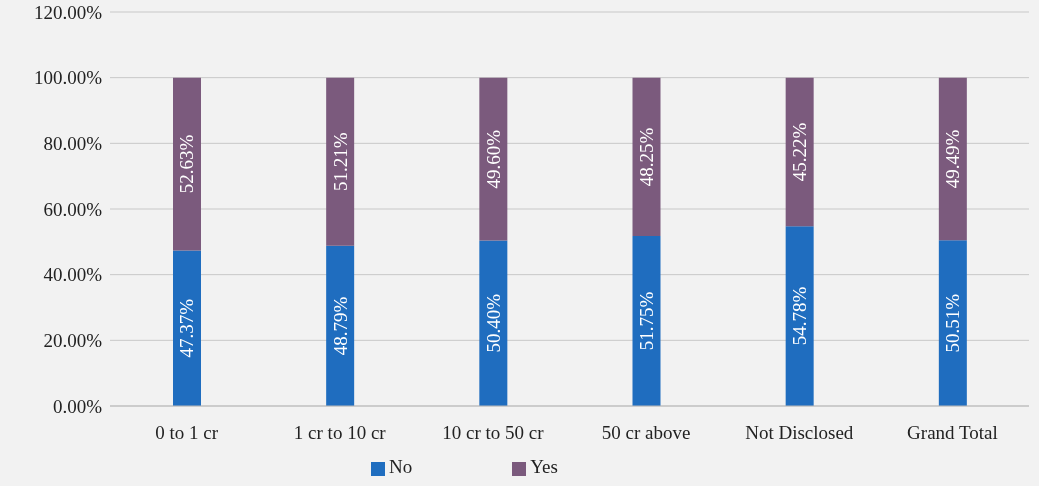 The image size is (1039, 486). I want to click on x-tick-label: 50 cr above, so click(646, 433).